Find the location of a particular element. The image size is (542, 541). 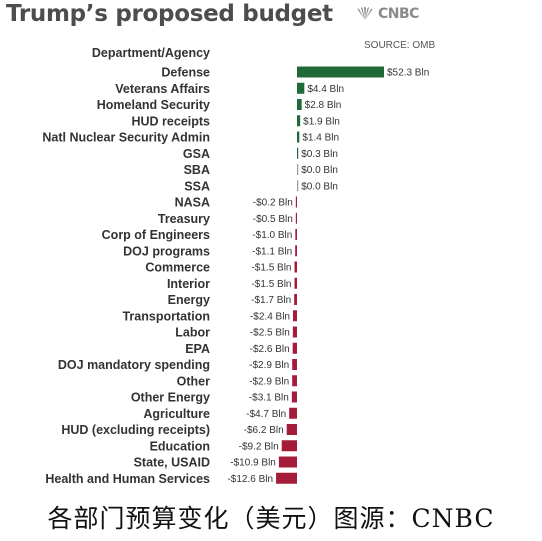

image-caption: 各部门预算变化（美元）图源：CNBC is located at coordinates (271, 518).